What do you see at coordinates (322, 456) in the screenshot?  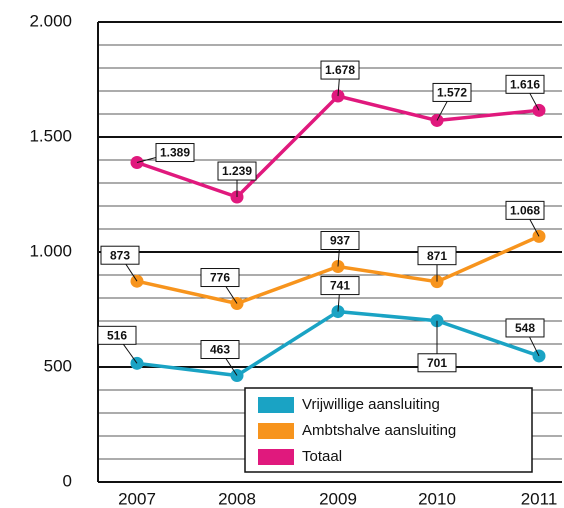 I see `legend-label: Totaal` at bounding box center [322, 456].